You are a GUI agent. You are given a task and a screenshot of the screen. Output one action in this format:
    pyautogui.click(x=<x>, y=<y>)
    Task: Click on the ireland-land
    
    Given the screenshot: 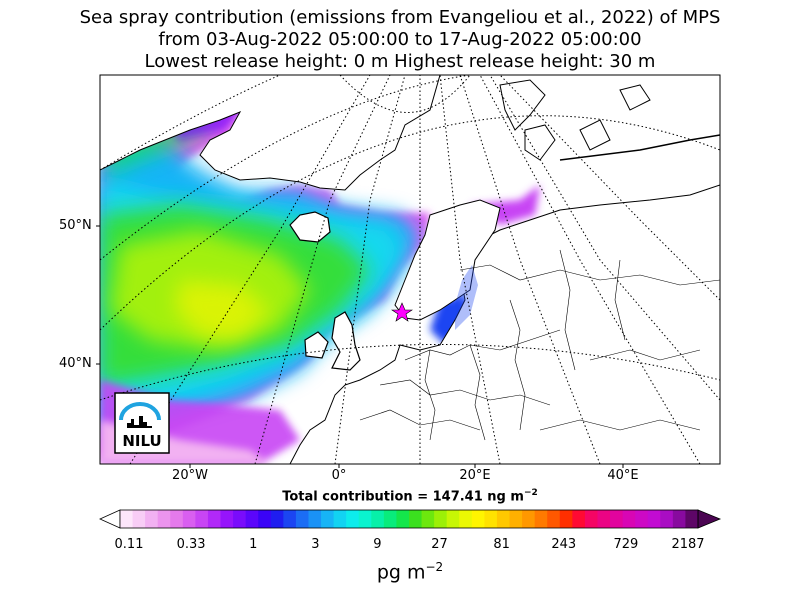 What is the action you would take?
    pyautogui.click(x=316, y=345)
    